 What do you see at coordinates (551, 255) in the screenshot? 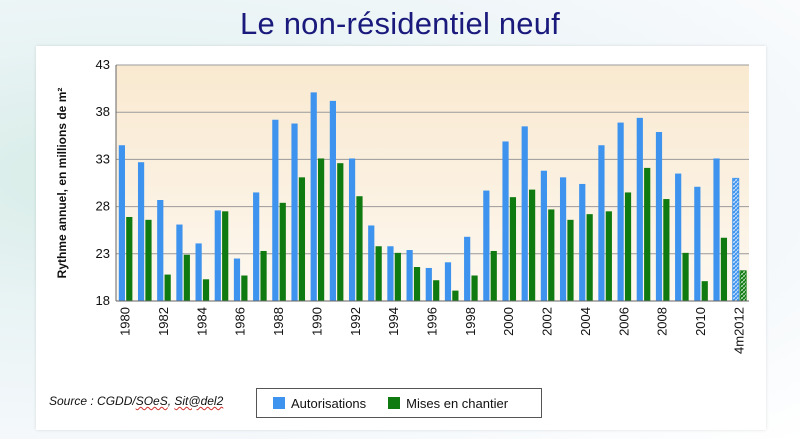
I see `bar-mises-2002` at bounding box center [551, 255].